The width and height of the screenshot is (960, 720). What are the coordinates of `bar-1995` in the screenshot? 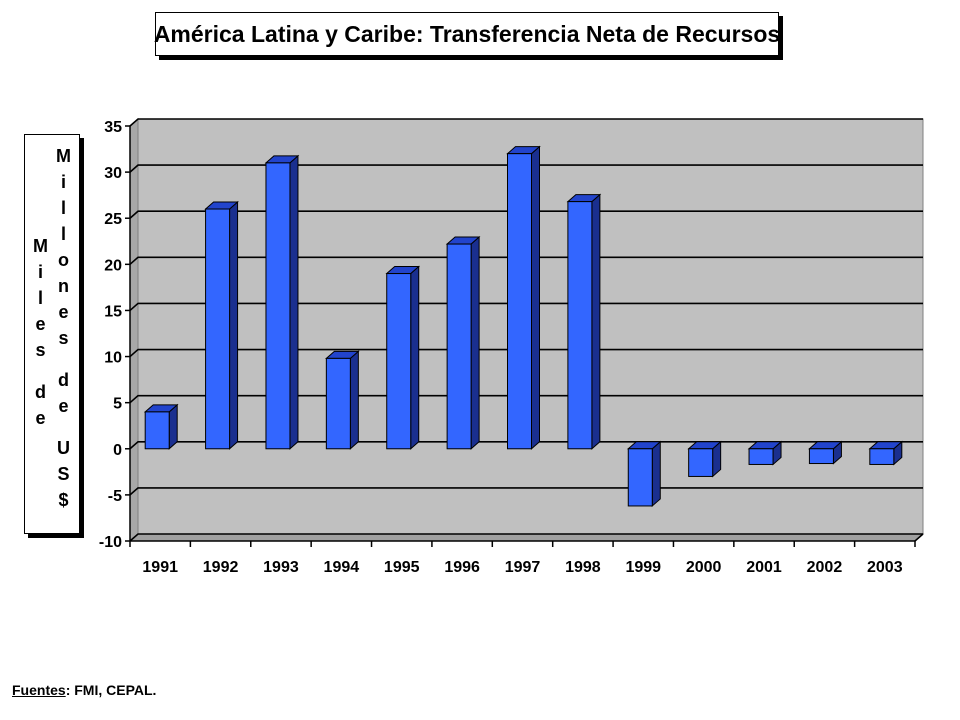 It's located at (403, 357).